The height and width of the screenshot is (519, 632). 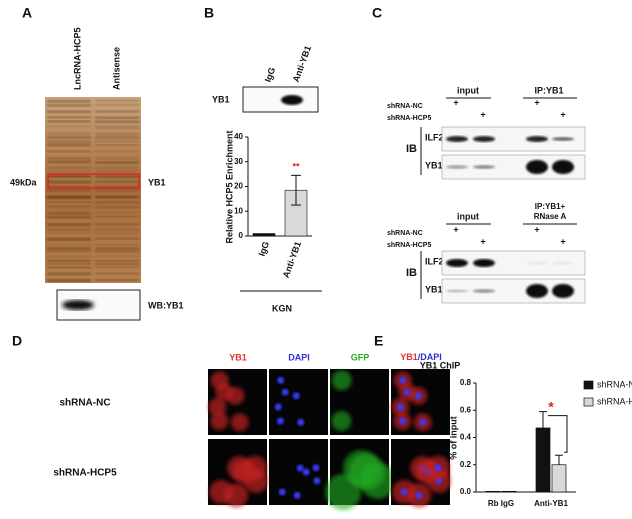 I want to click on lane-label: LncRNA-HCP5, so click(x=77, y=58).